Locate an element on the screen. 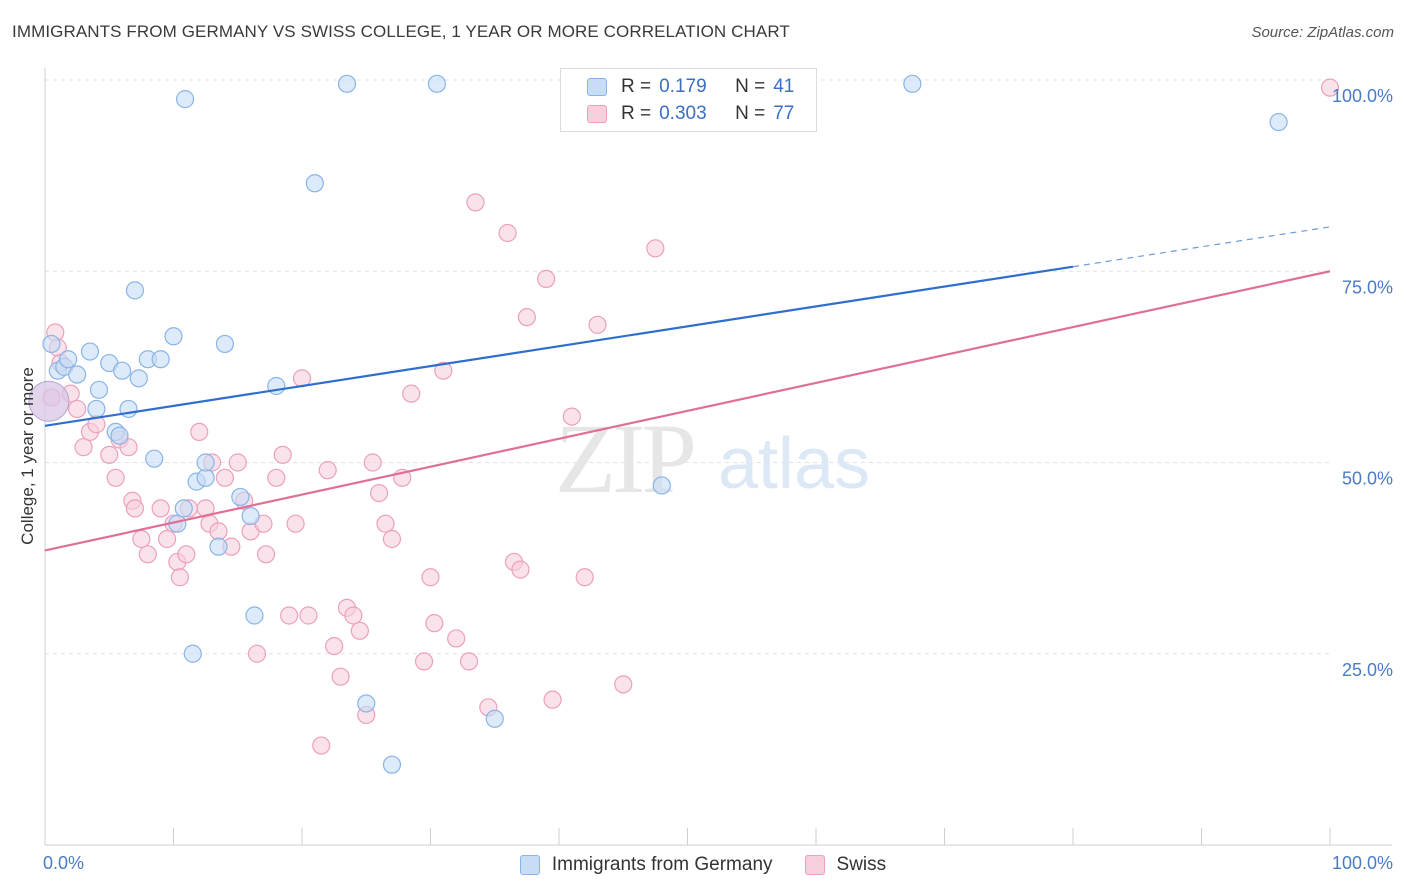 The image size is (1406, 892). cluster-bubble is located at coordinates (49, 401).